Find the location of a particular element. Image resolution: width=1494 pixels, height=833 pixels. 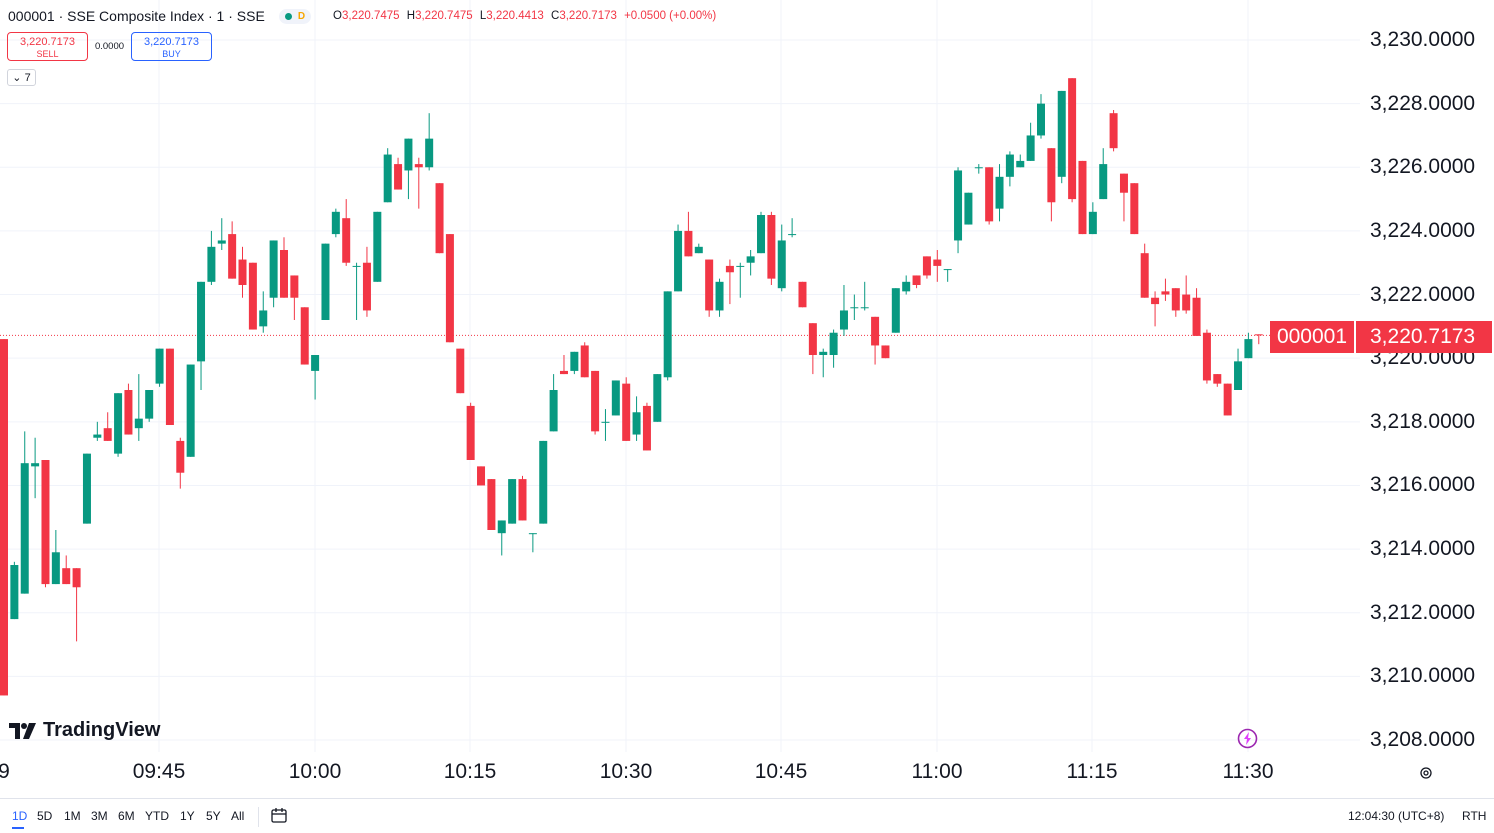

ohlc-key-open: O is located at coordinates (337, 16).